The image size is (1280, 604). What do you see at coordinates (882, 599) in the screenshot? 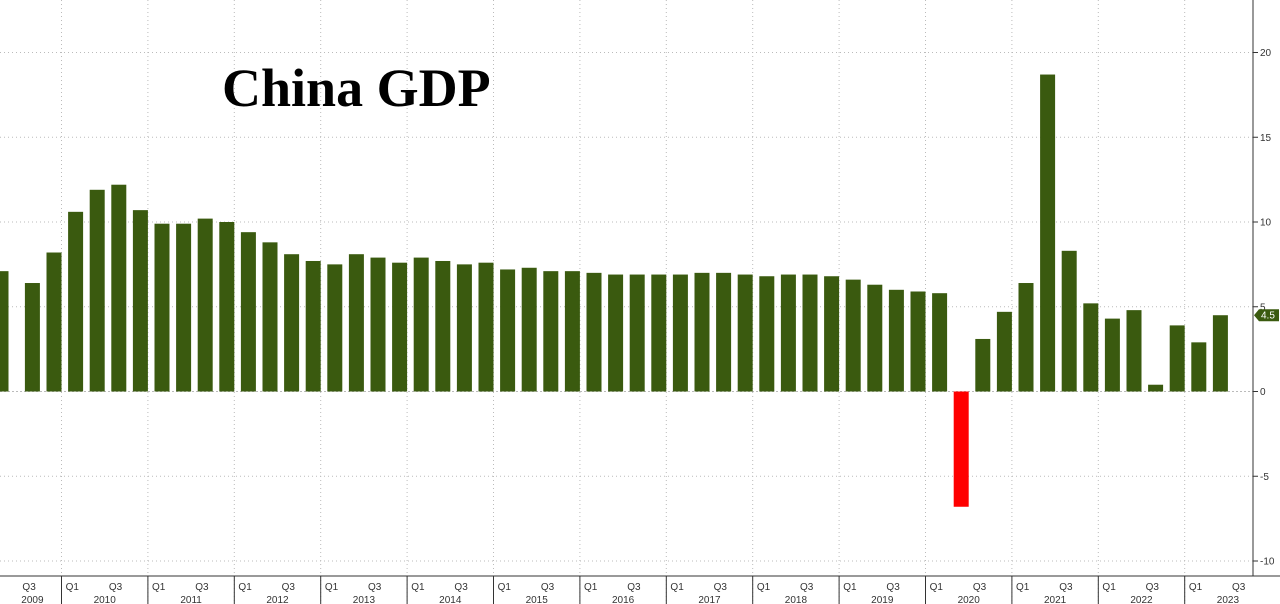
I see `year-label: 2019` at bounding box center [882, 599].